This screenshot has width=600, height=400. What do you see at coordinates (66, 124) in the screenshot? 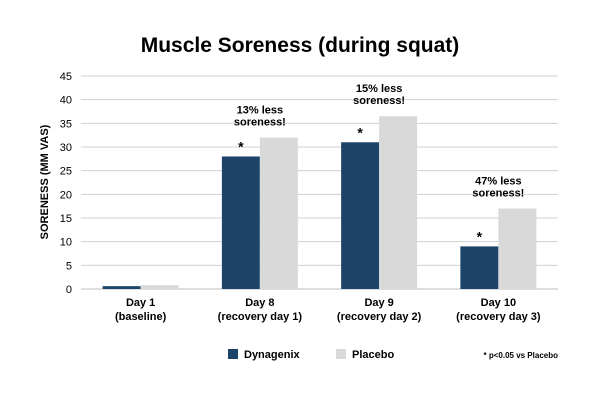
I see `y-tick-label: 35` at bounding box center [66, 124].